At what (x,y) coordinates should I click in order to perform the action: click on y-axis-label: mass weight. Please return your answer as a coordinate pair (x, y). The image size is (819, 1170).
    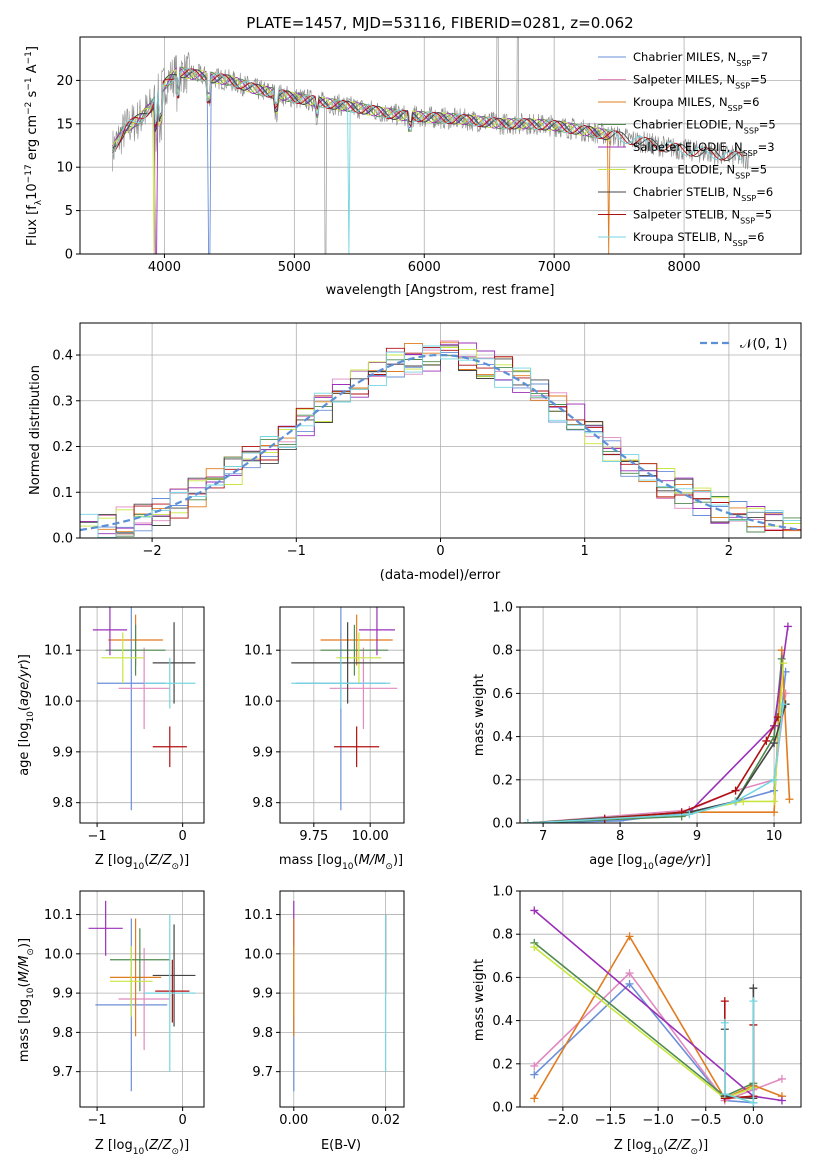
    Looking at the image, I should click on (479, 1000).